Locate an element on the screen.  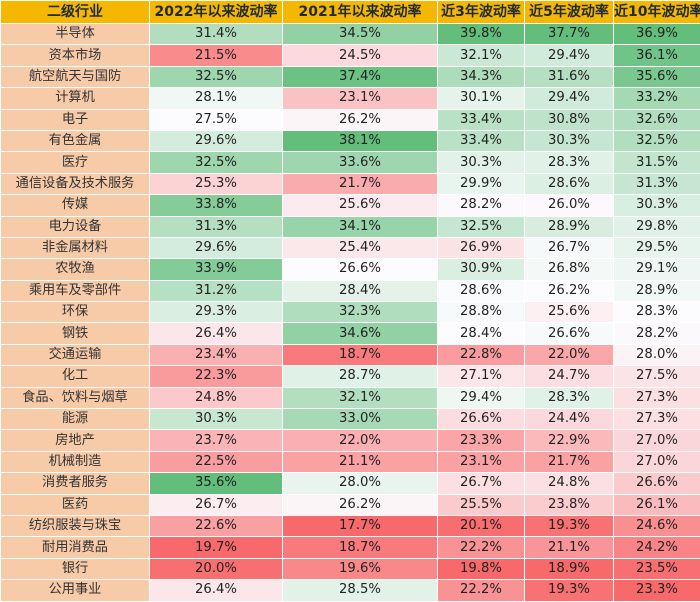
cell-vol-3y: 30.1% is located at coordinates (481, 98).